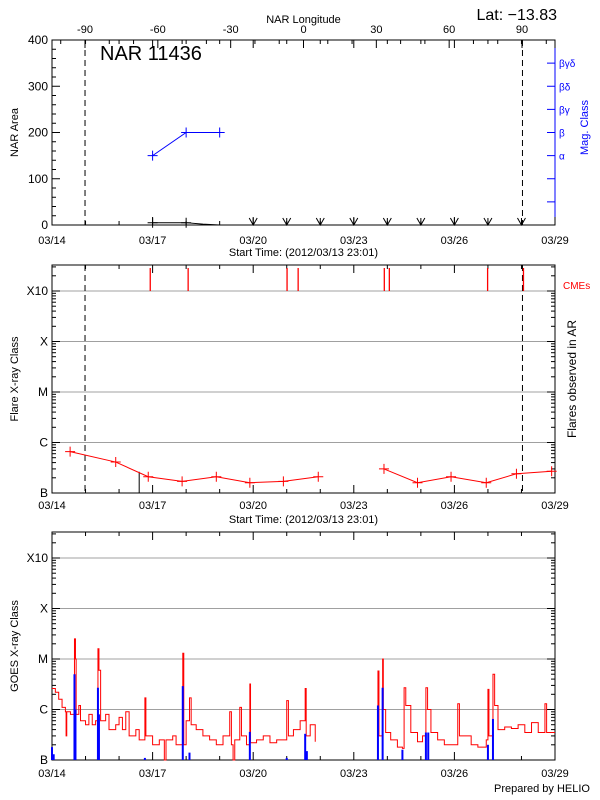 This screenshot has width=600, height=800. Describe the element at coordinates (85, 30) in the screenshot. I see `longitude-tick-label: -90` at that location.